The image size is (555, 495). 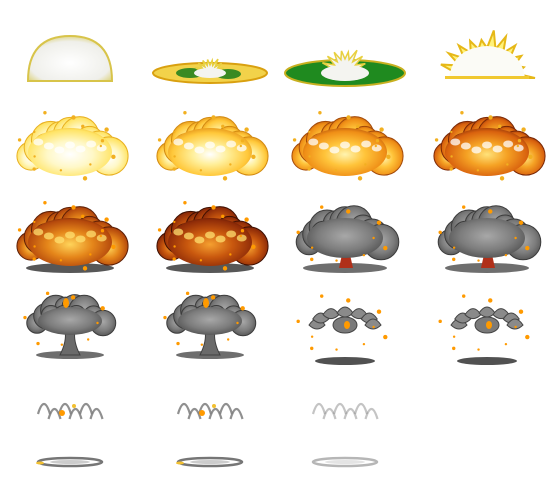 I want to click on sprite-frame-f09, so click(x=72, y=237).